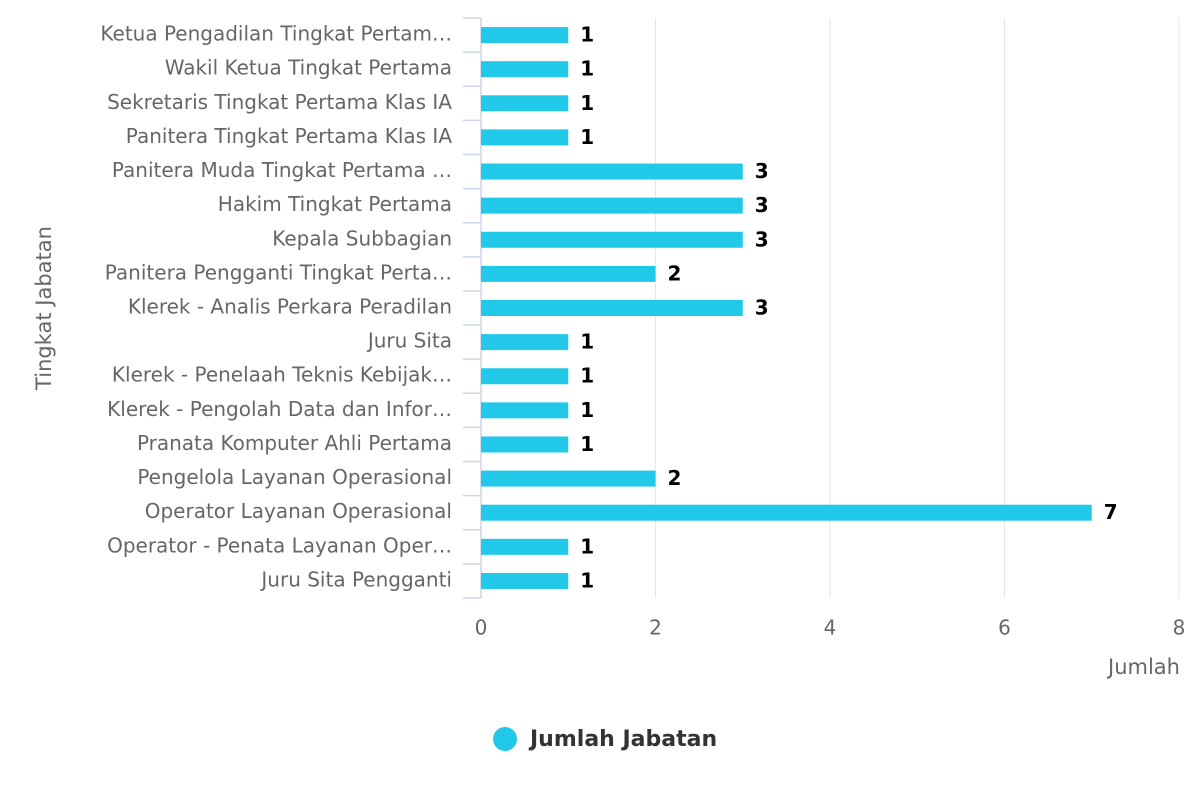 This screenshot has height=800, width=1200. I want to click on y-tick-label: Juru Sita, so click(409, 341).